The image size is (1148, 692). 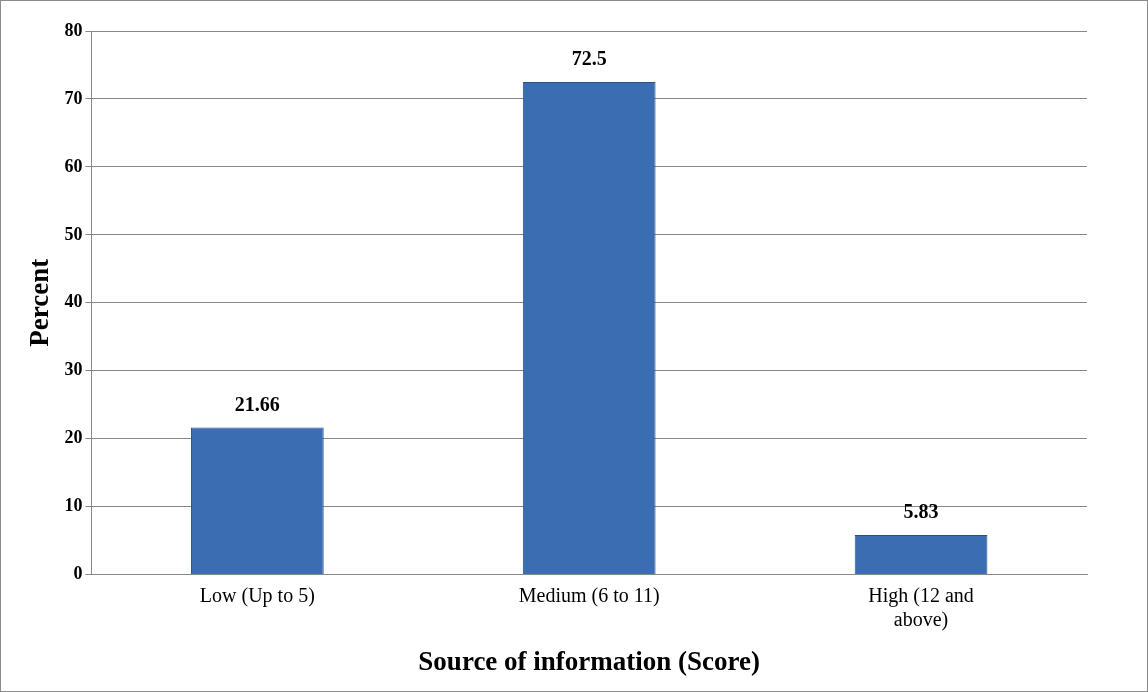 What do you see at coordinates (921, 511) in the screenshot?
I see `data-label: 5.83` at bounding box center [921, 511].